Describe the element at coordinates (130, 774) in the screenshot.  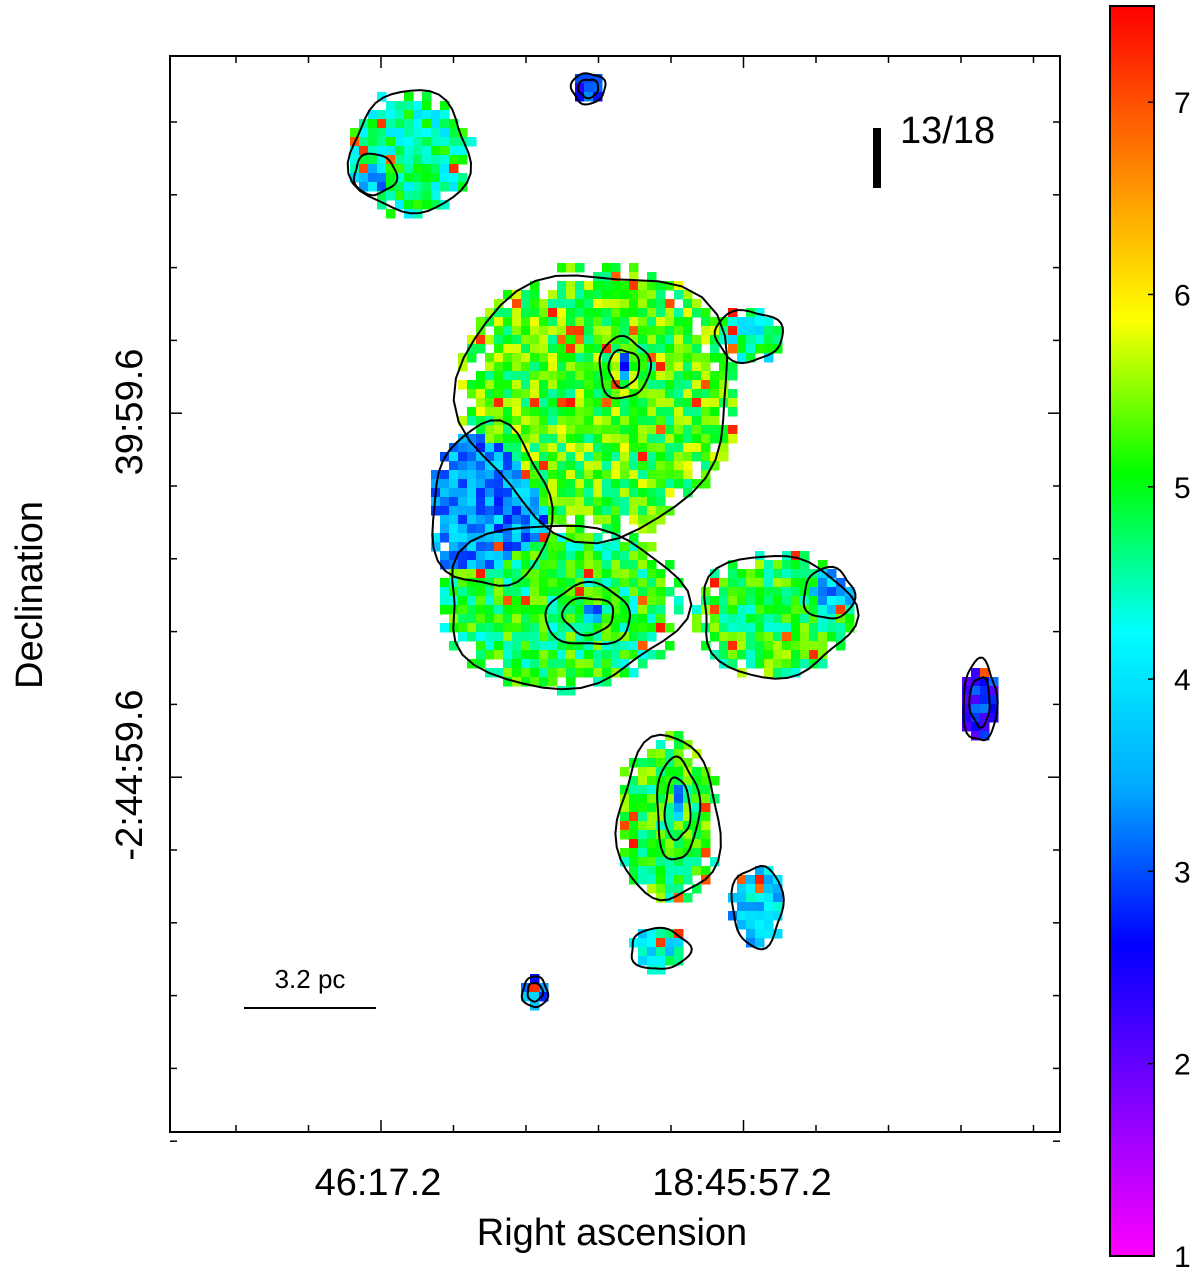
I see `y-tick-label-2: -2:44:59.6` at that location.